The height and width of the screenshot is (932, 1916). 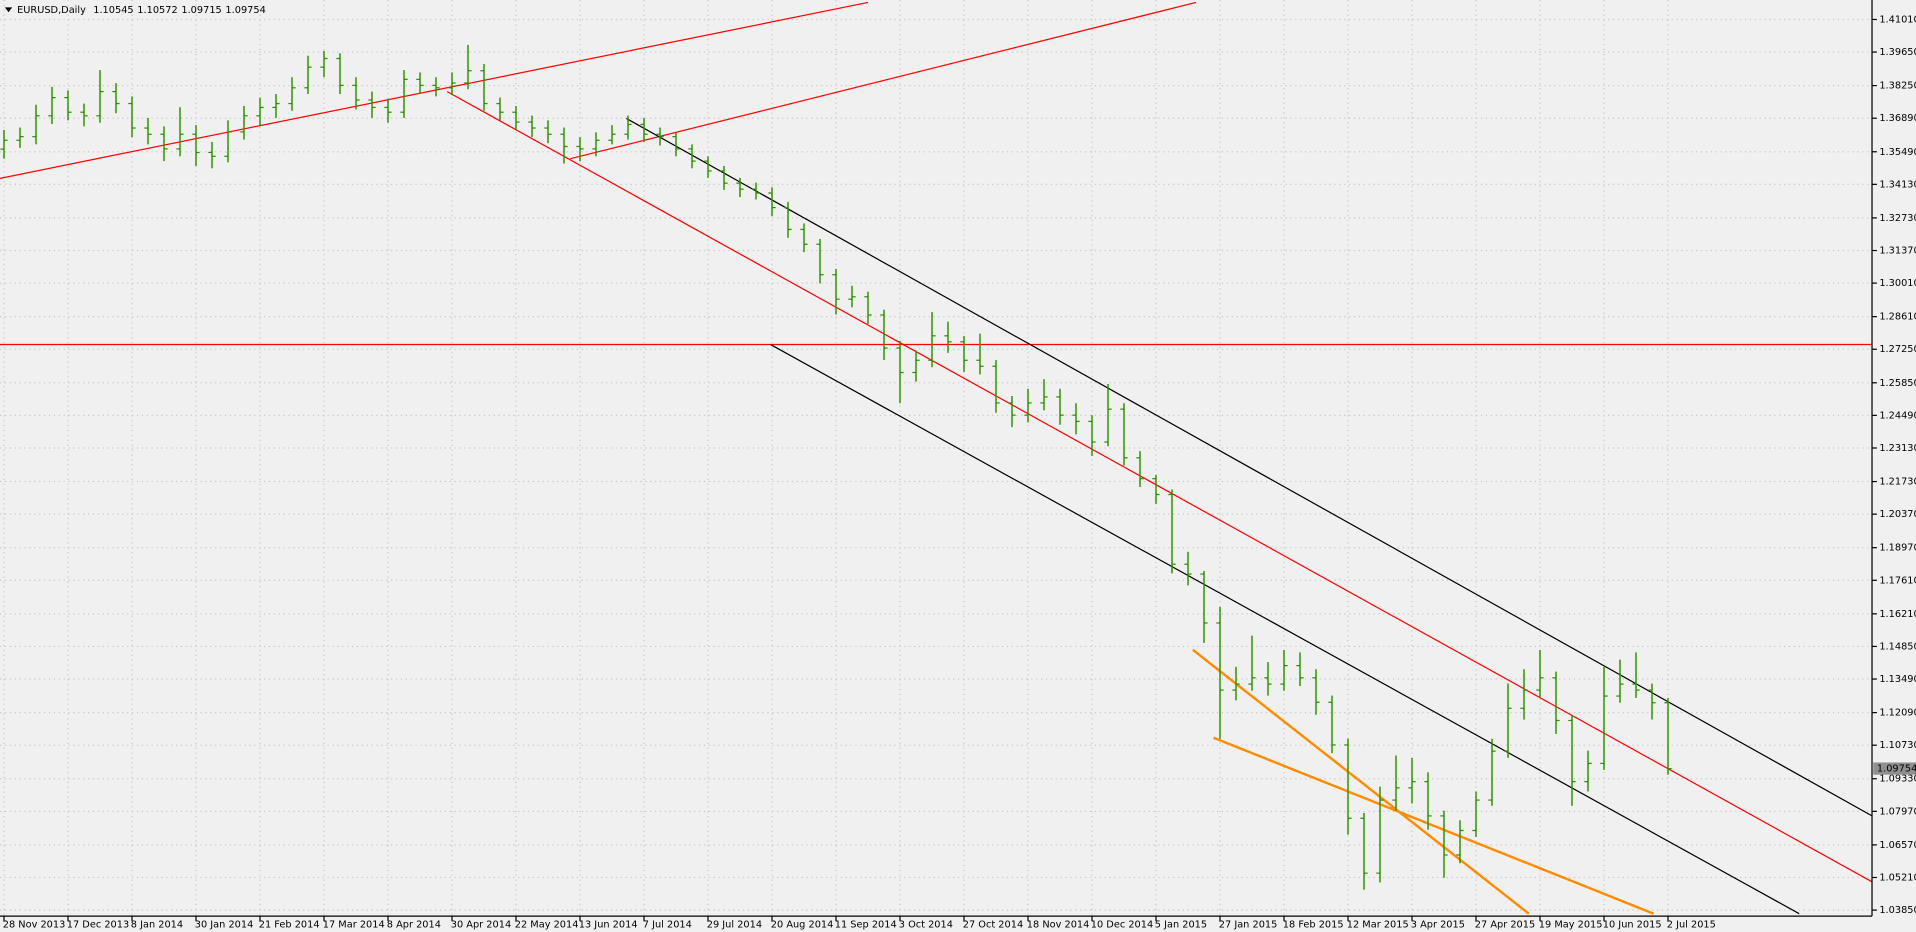 I want to click on x-tick-label: 11 Sep 2014, so click(x=866, y=925).